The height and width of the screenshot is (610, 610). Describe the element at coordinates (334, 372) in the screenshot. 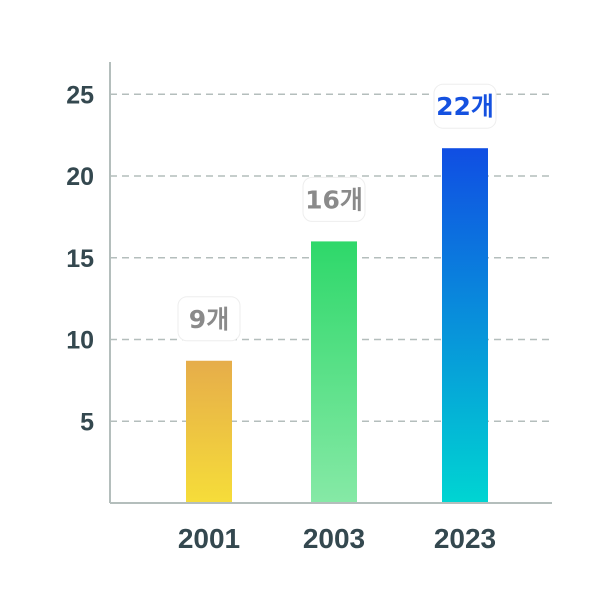

I see `bar-2003` at that location.